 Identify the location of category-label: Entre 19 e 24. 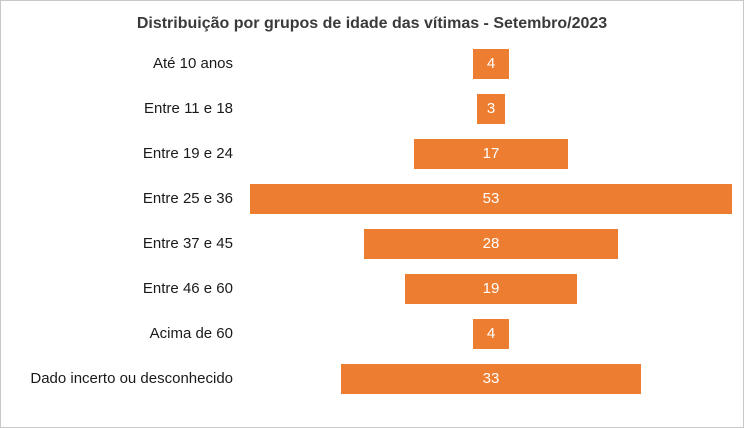
(187, 153).